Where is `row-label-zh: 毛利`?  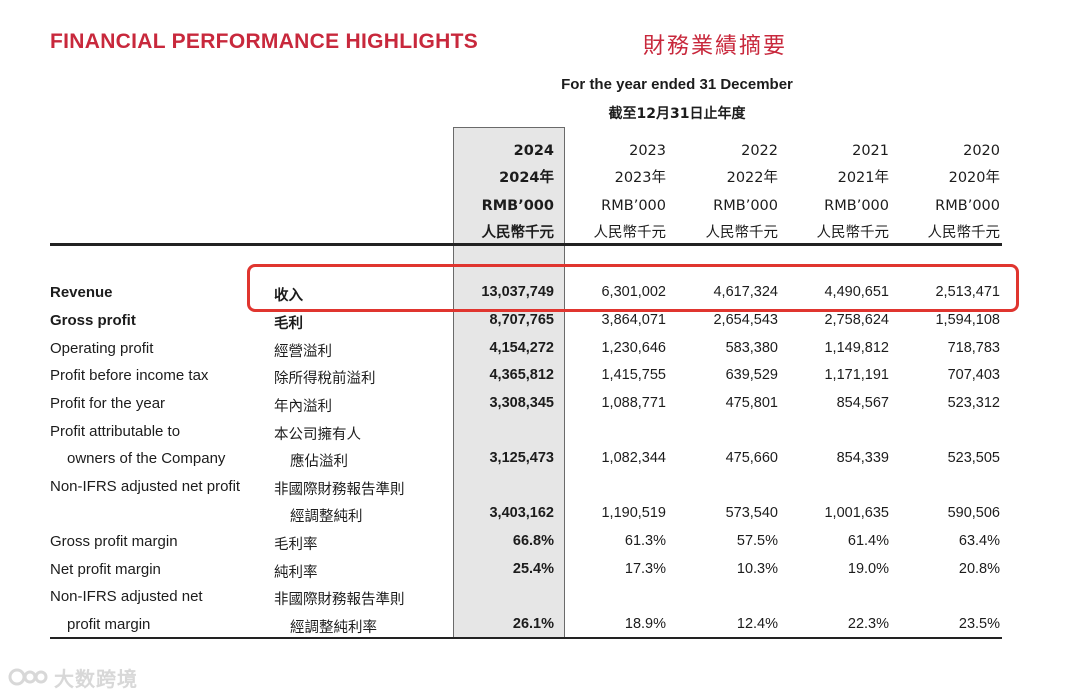
row-label-zh: 毛利 is located at coordinates (288, 324).